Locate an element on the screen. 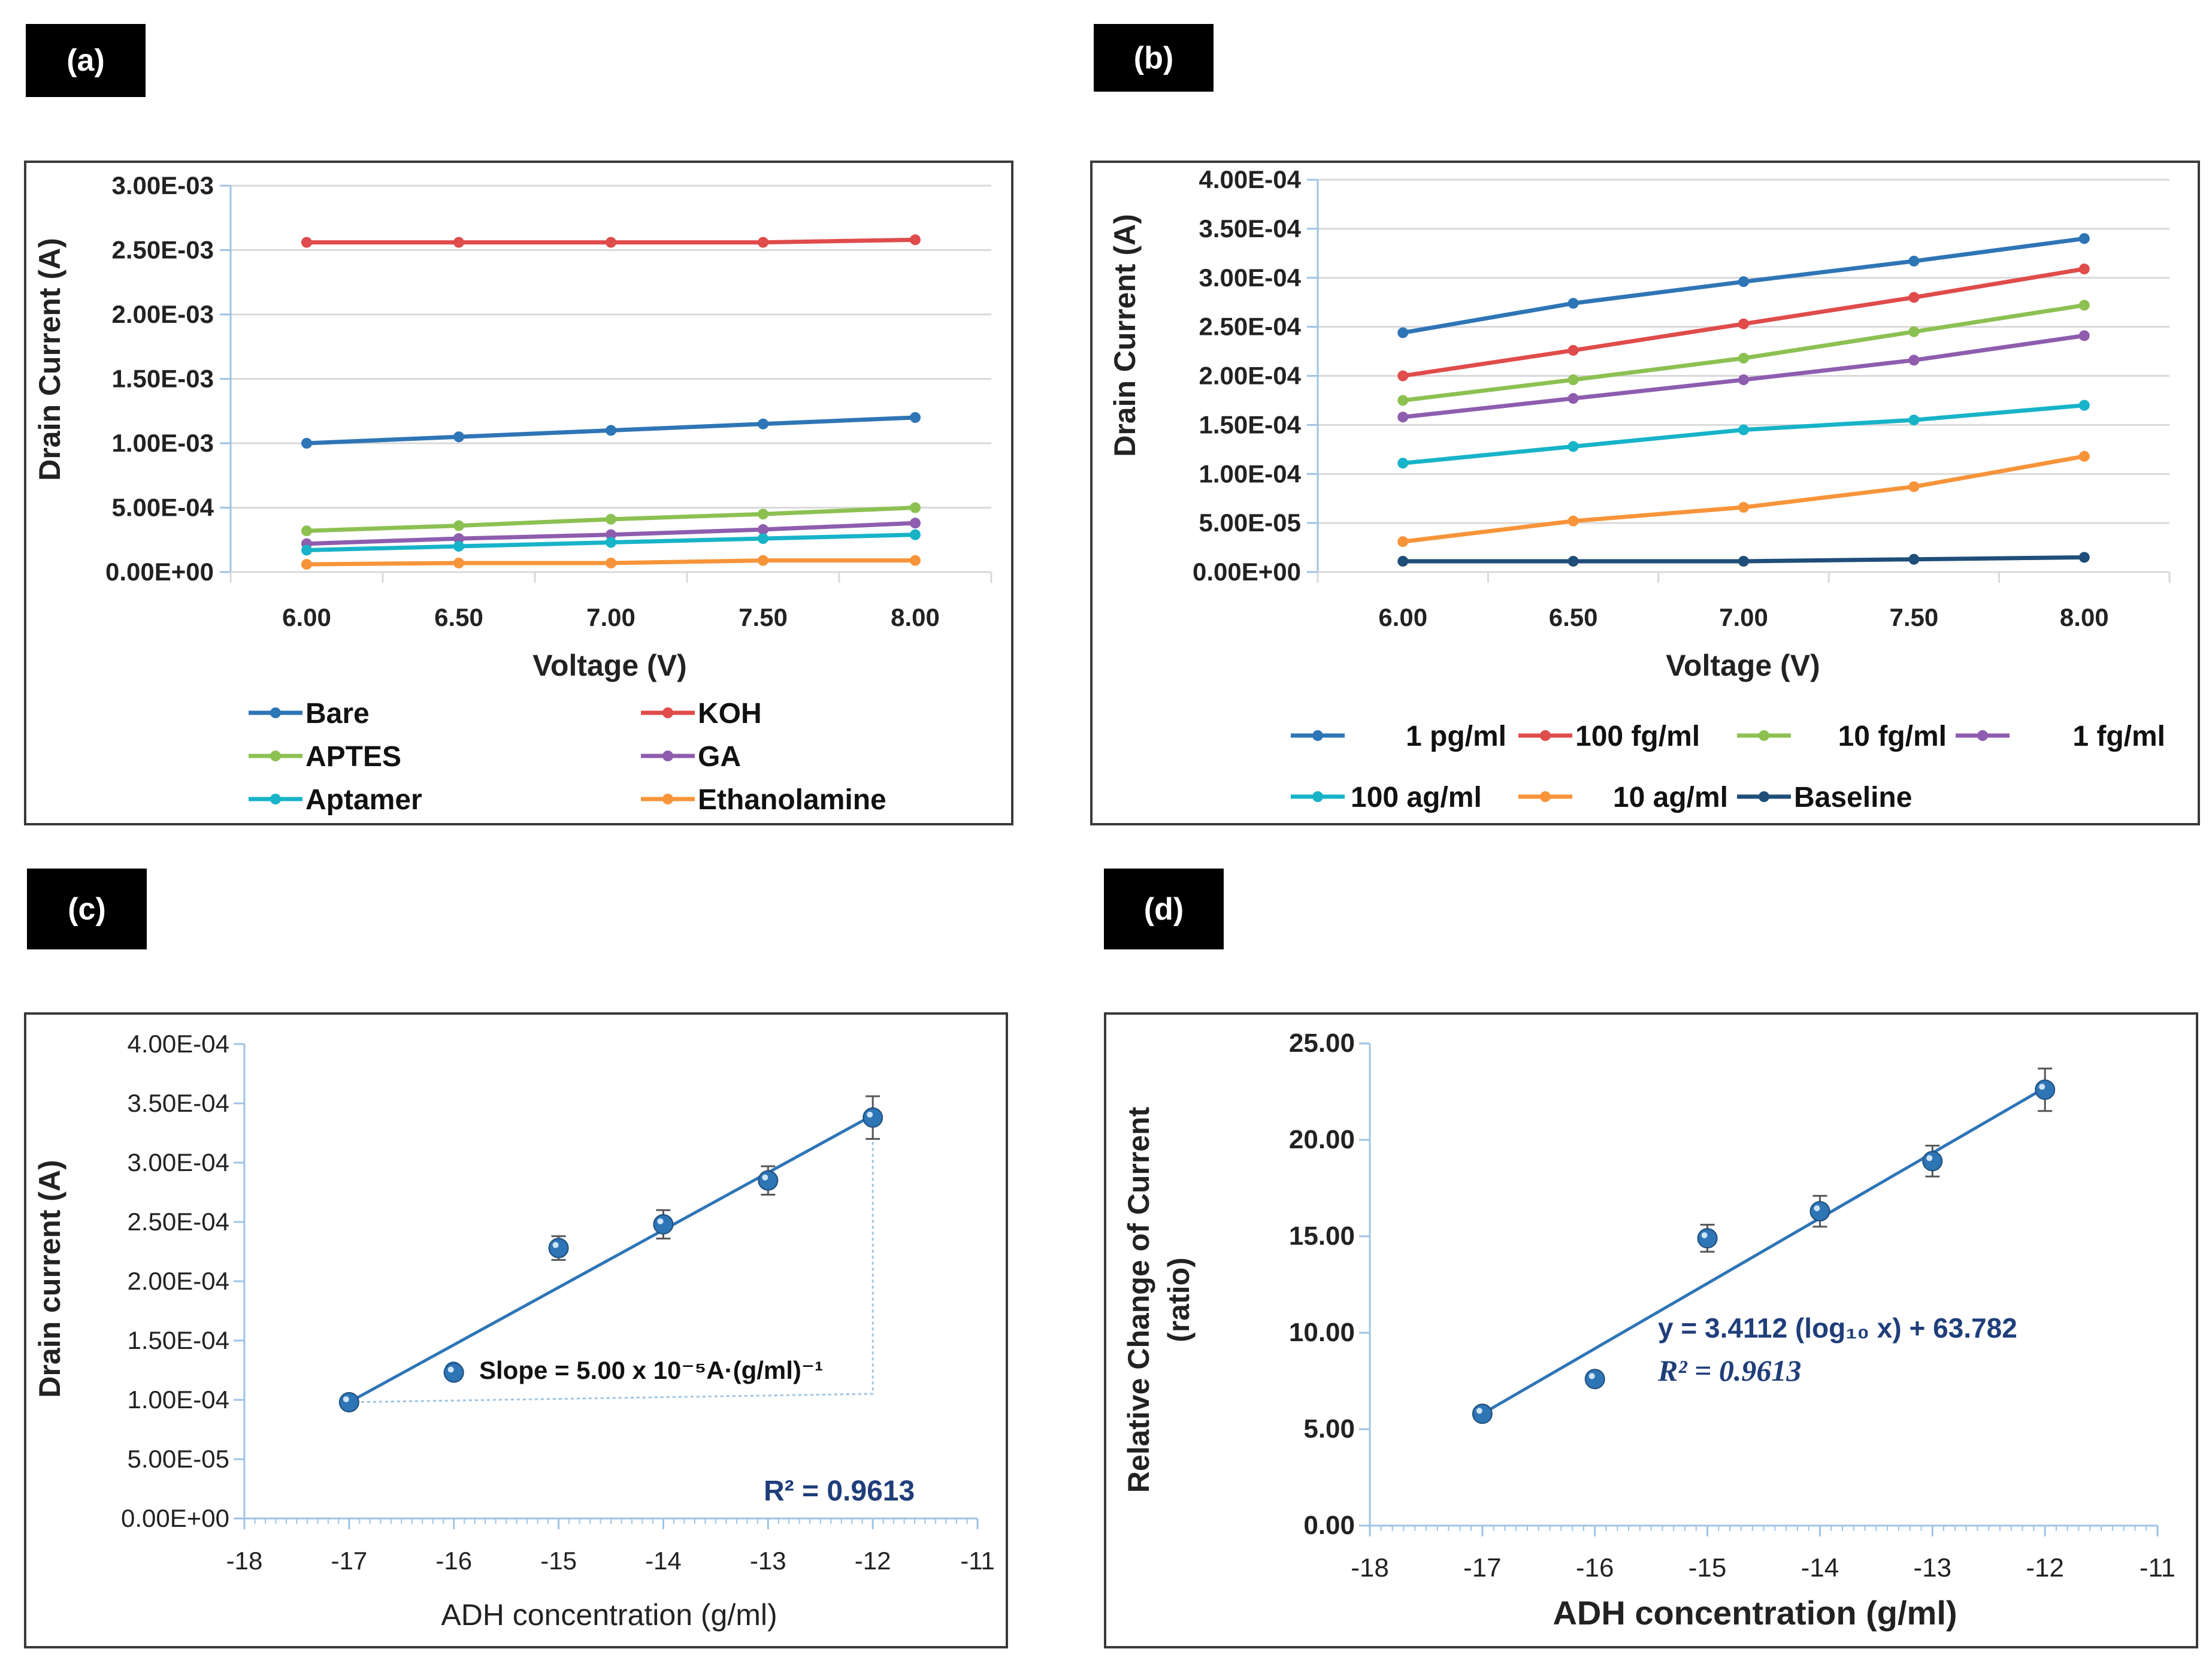 The height and width of the screenshot is (1670, 2212). chart-a-ylabel: Drain Current (A) is located at coordinates (49, 359).